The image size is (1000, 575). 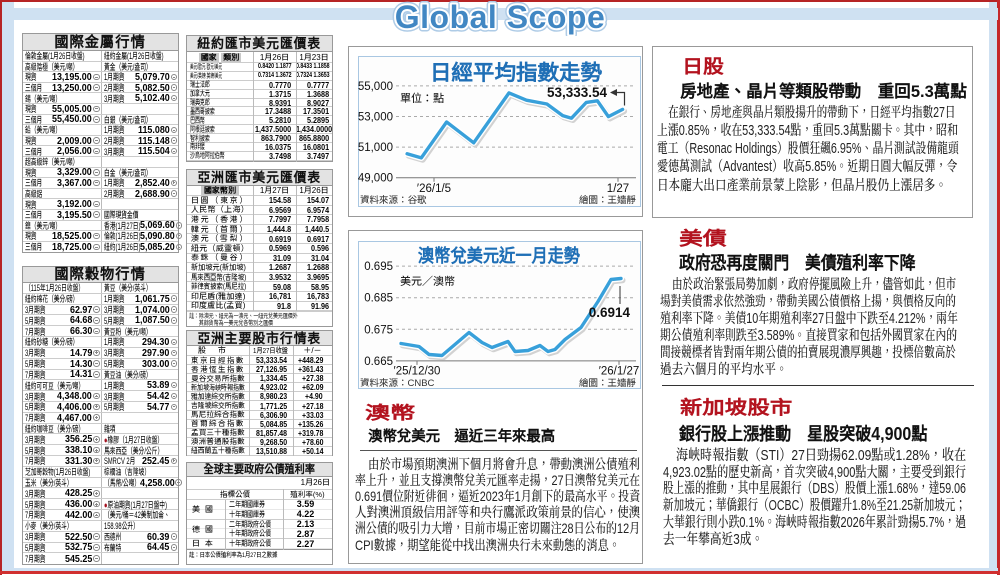 What do you see at coordinates (378, 267) in the screenshot?
I see `svg-text: 0.695` at bounding box center [378, 267].